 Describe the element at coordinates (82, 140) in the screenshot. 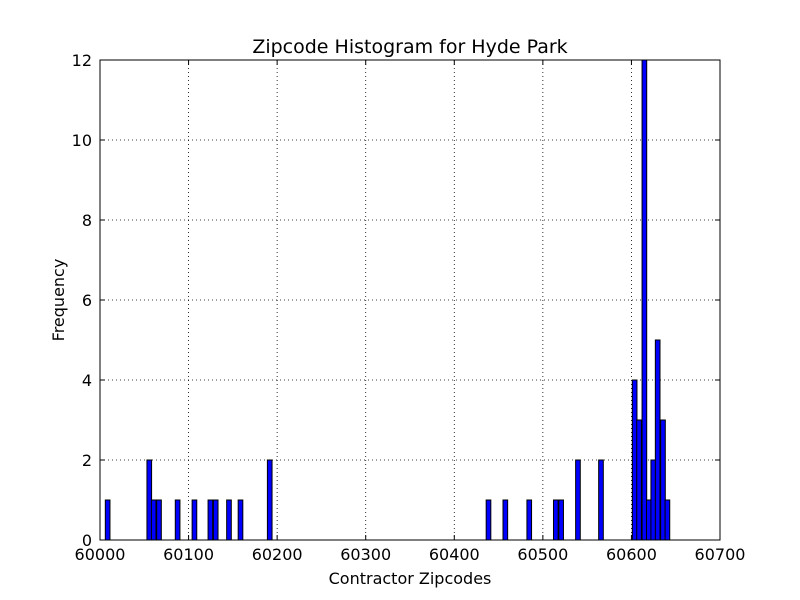

I see `y-tick-label: 10` at that location.